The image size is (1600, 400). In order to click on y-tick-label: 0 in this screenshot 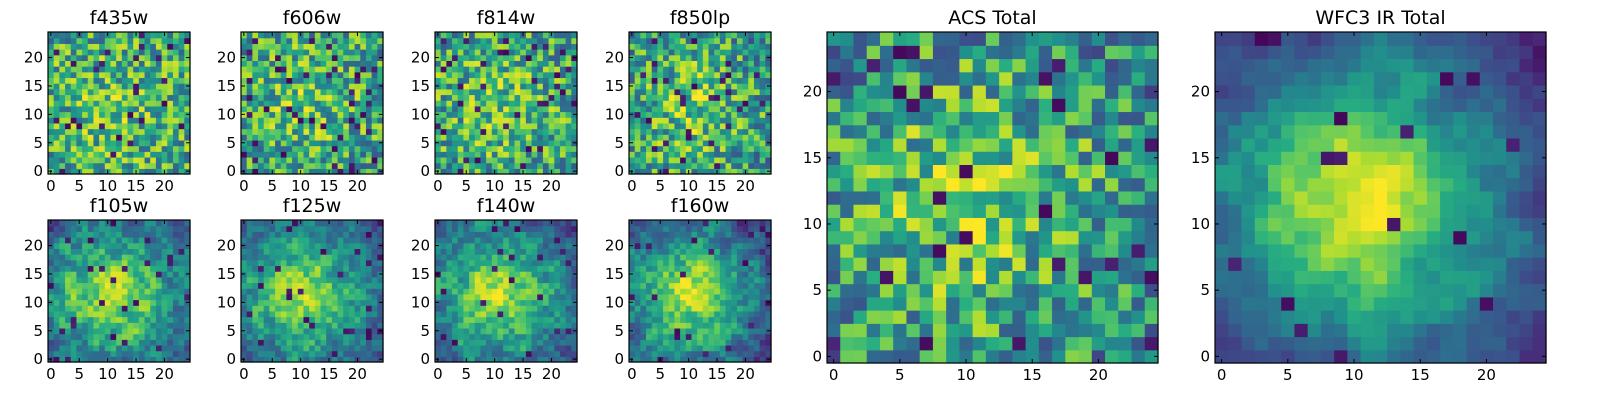, I will do `click(619, 171)`.